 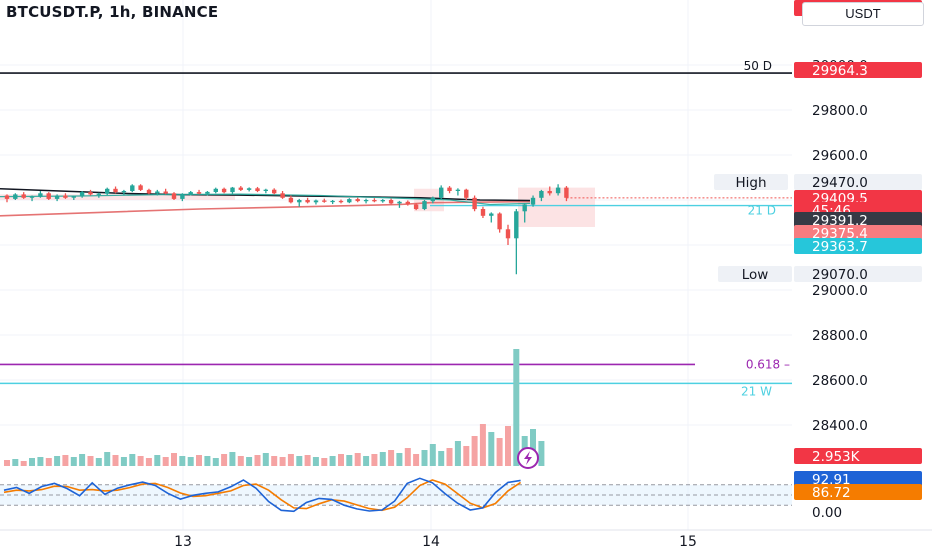 I want to click on stoch-k-line, so click(x=262, y=495).